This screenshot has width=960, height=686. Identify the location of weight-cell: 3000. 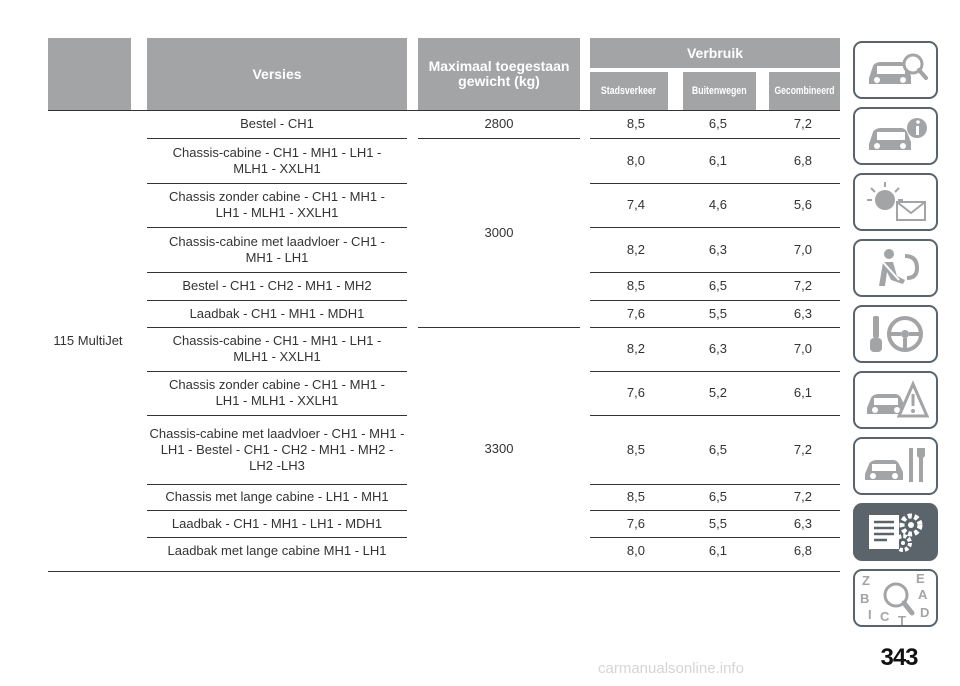
(499, 232).